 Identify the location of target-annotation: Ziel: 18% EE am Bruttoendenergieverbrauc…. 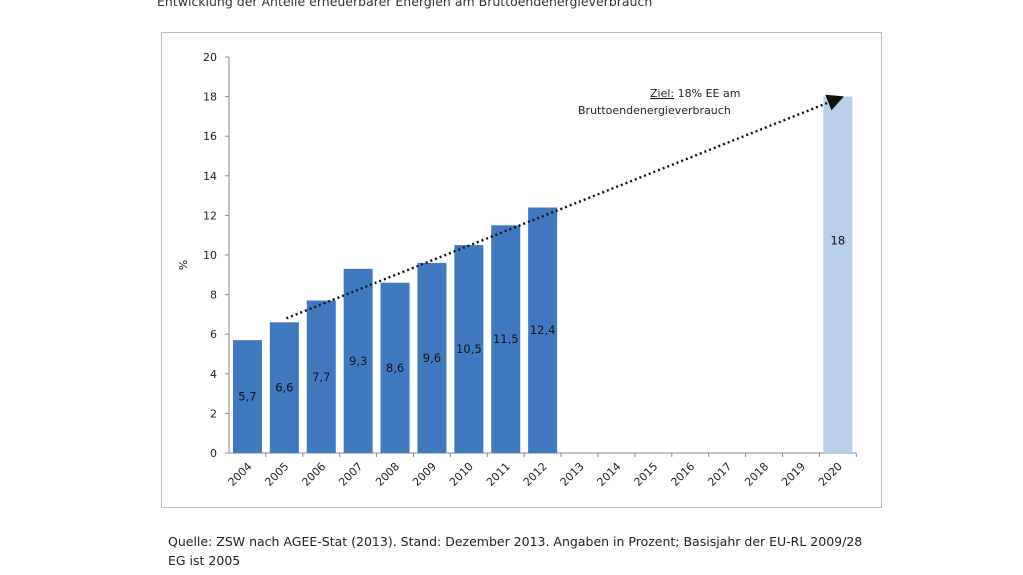
(661, 102).